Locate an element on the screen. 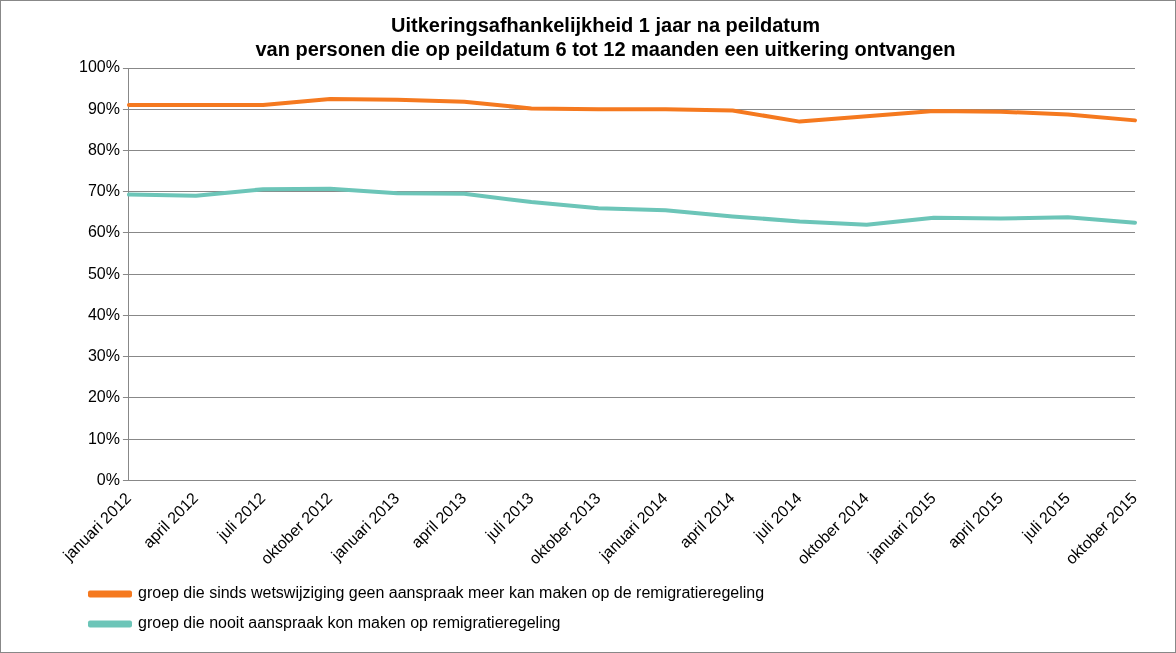 The height and width of the screenshot is (653, 1176). y-tick-label: 60% is located at coordinates (103, 232).